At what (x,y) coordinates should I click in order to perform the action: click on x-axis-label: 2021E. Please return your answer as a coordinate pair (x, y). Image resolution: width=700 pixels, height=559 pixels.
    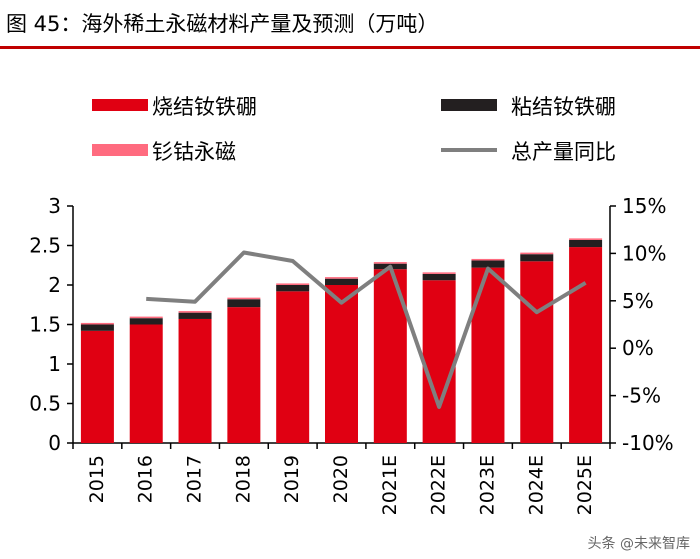
    Looking at the image, I should click on (390, 485).